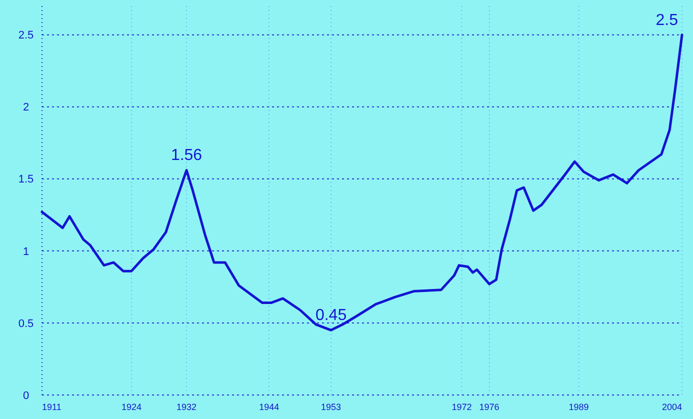 The height and width of the screenshot is (419, 693). I want to click on y-tick-label: 0.5, so click(26, 324).